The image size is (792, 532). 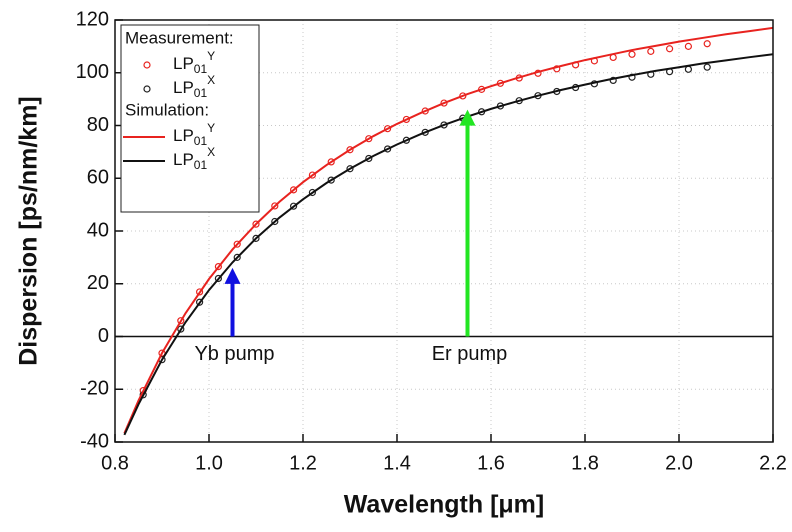 What do you see at coordinates (94, 389) in the screenshot?
I see `y-tick-label: -20` at bounding box center [94, 389].